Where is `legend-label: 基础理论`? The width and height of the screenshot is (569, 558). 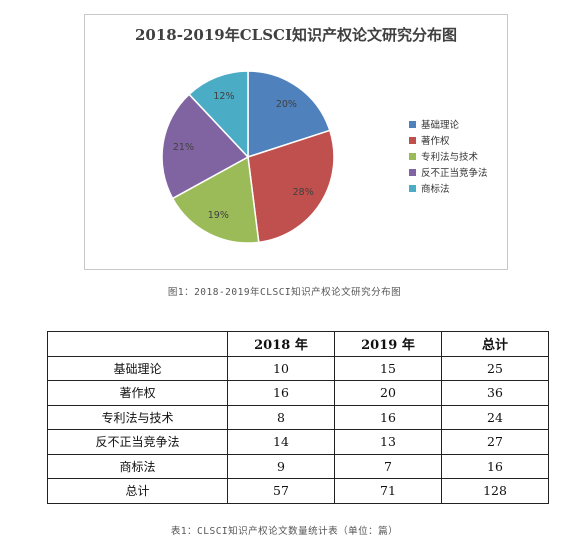
legend-label: 基础理论 is located at coordinates (440, 125).